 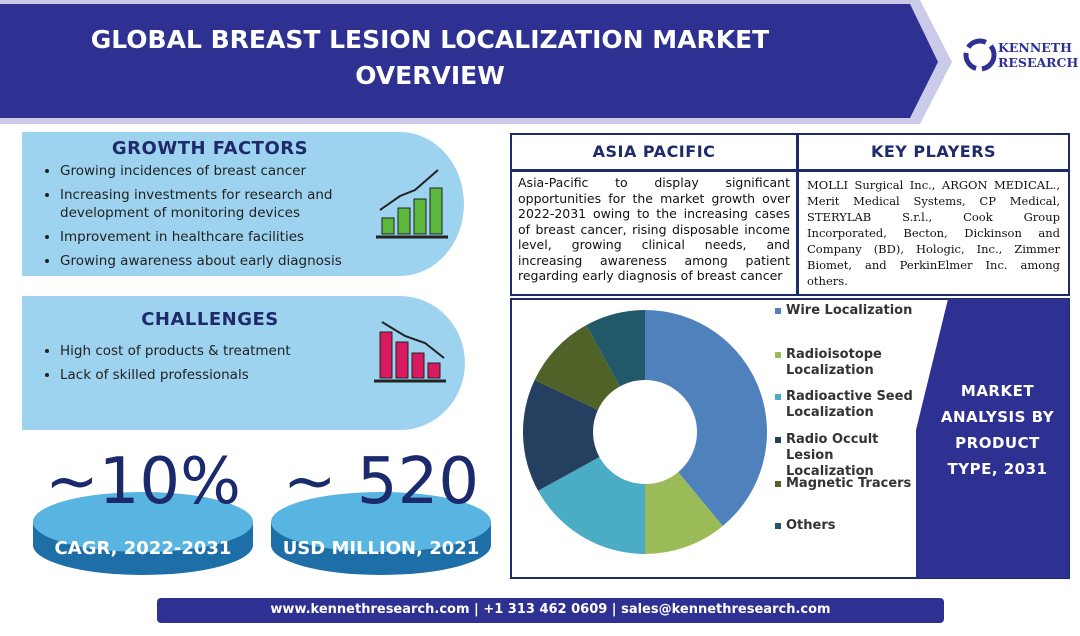 I want to click on growth-panel, so click(x=243, y=204).